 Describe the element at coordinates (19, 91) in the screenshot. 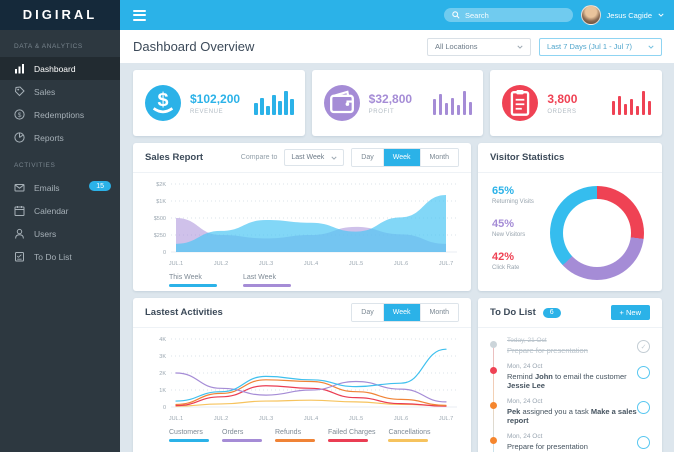

I see `tag-icon` at that location.